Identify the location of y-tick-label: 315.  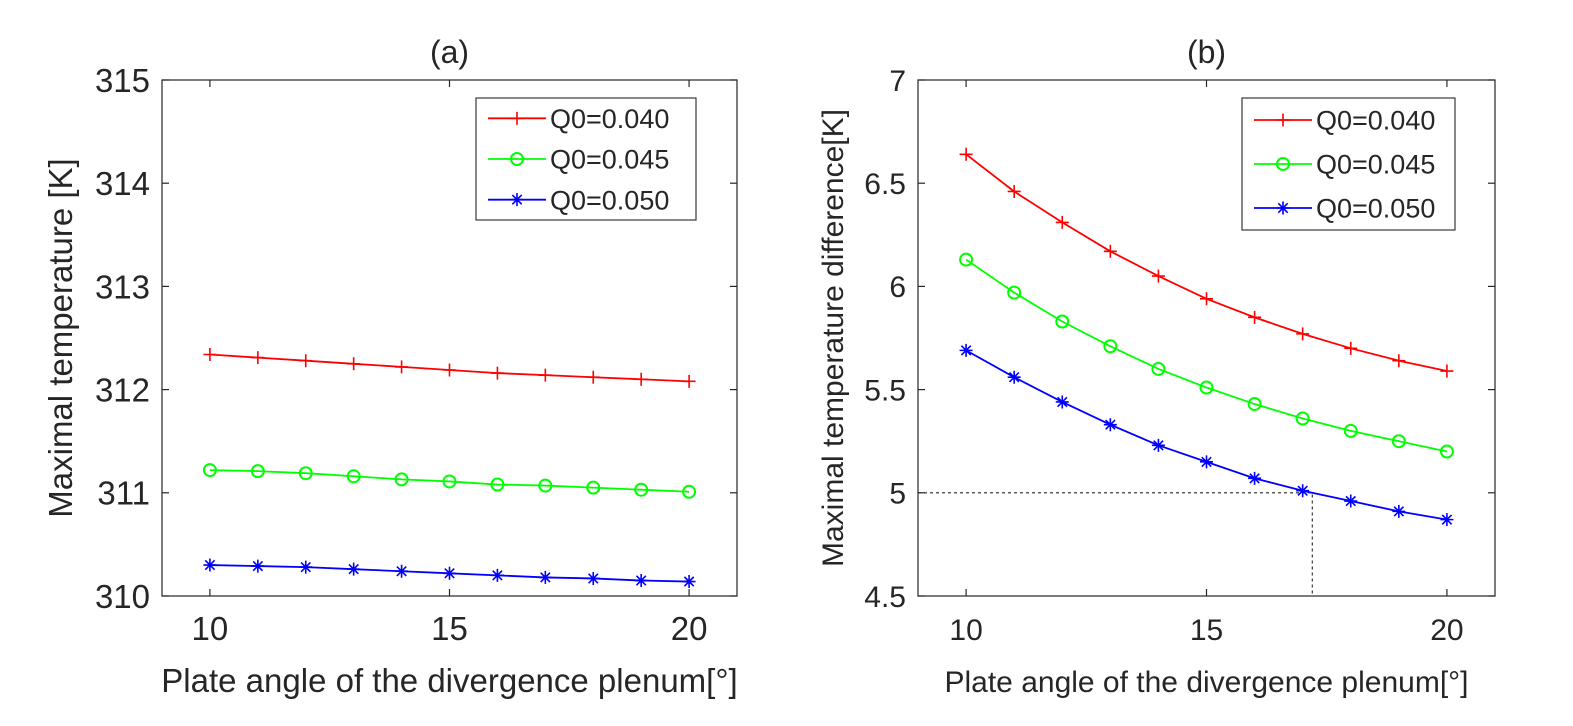
(122, 80).